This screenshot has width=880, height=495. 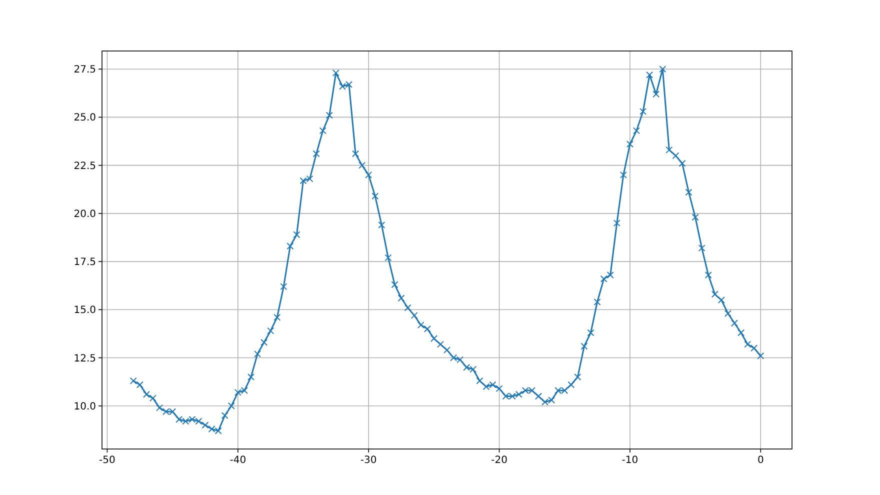 I want to click on x-tick-label: -20, so click(x=499, y=460).